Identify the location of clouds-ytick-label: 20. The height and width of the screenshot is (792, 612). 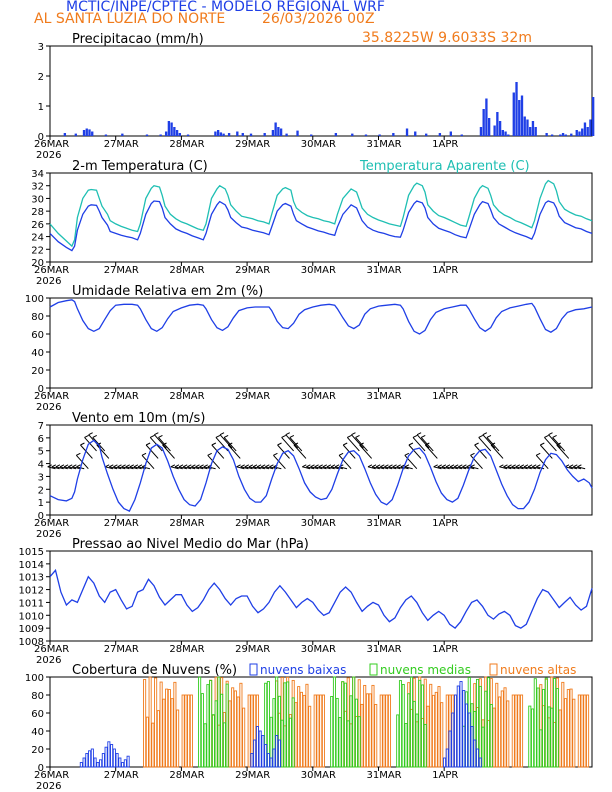
(37, 750).